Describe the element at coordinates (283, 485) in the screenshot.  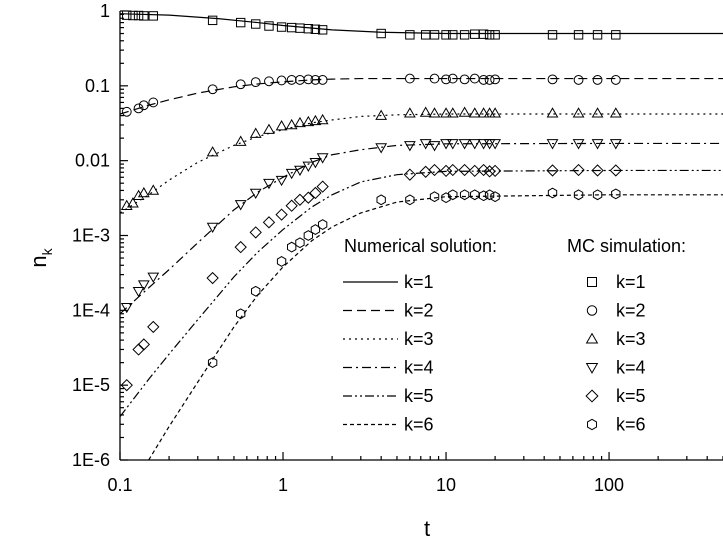
I see `x-tick-label: 1` at that location.